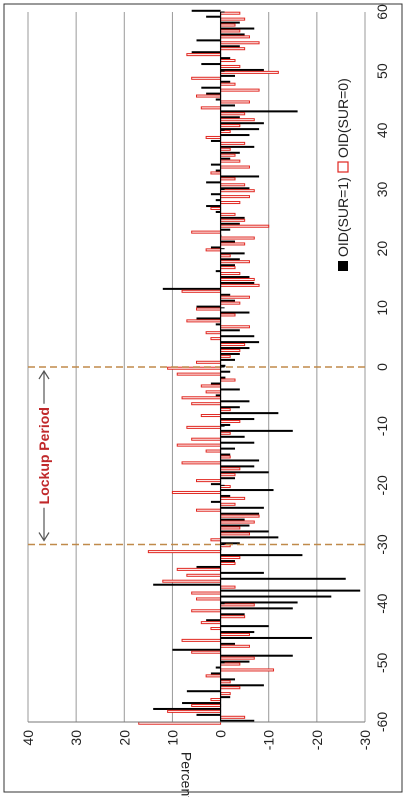 The image size is (407, 802). I want to click on x-tick-label: 30, so click(382, 190).